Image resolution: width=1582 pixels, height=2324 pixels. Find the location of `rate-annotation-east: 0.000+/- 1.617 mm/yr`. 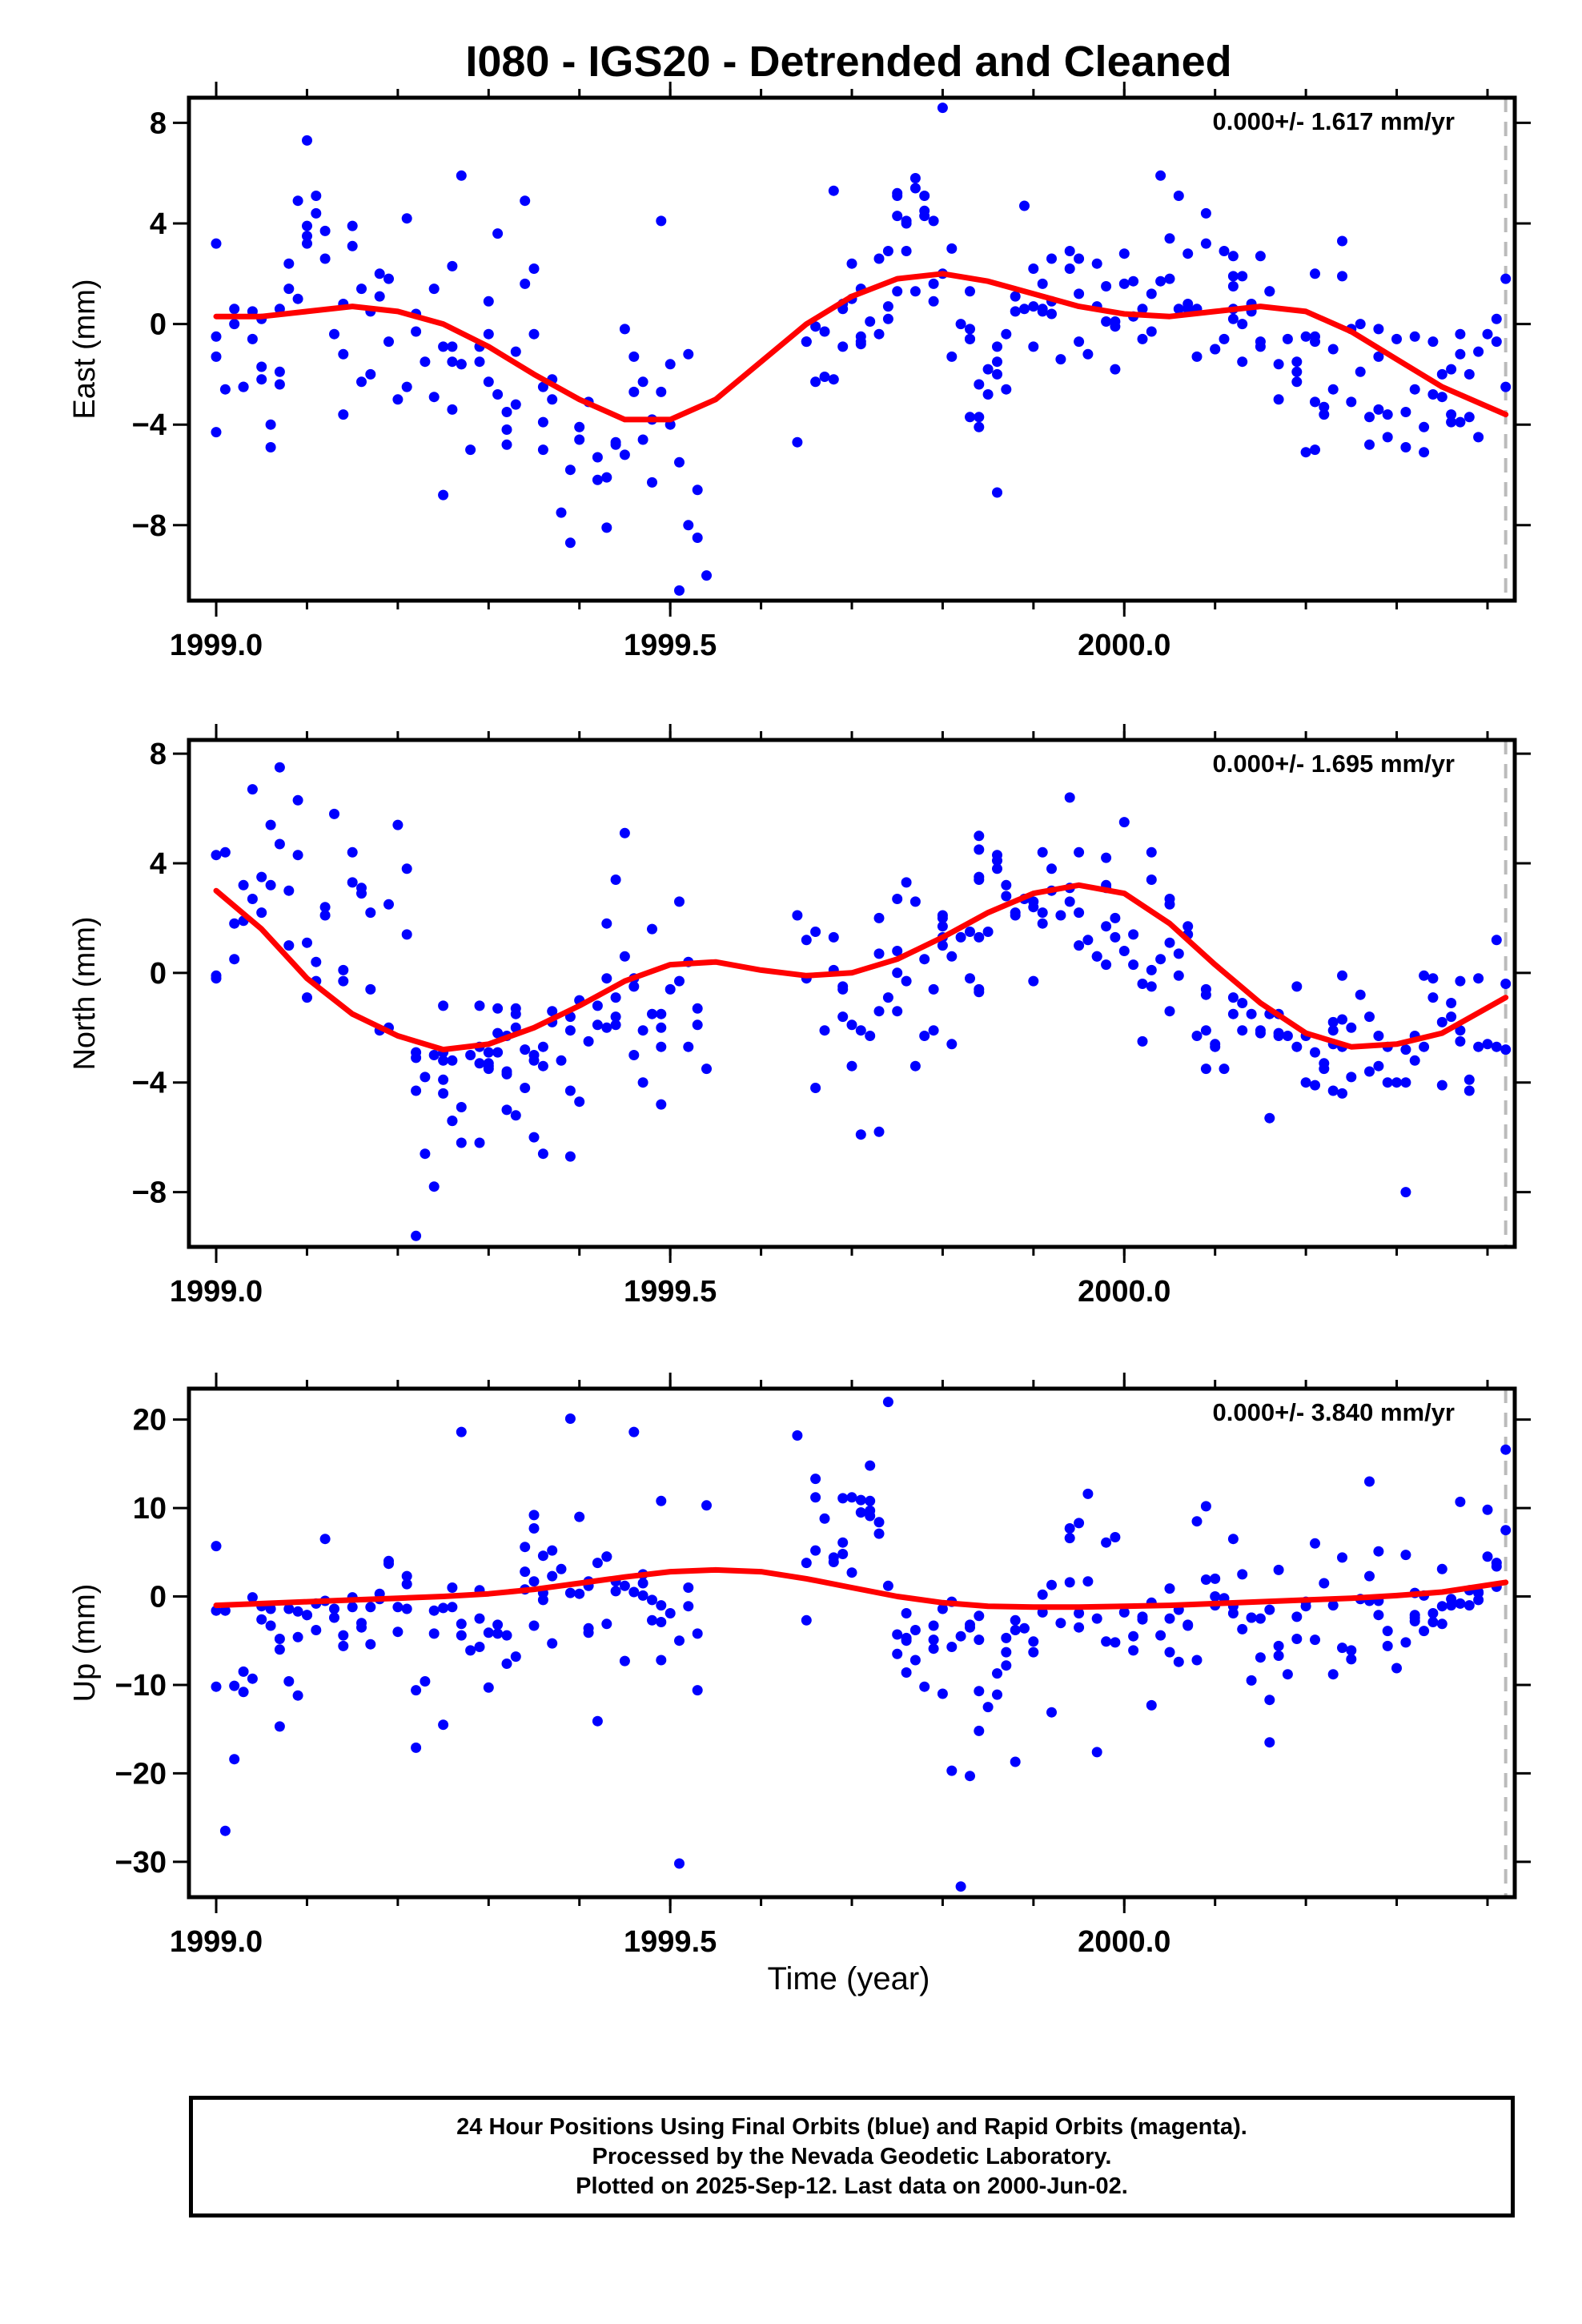

rate-annotation-east: 0.000+/- 1.617 mm/yr is located at coordinates (1334, 121).